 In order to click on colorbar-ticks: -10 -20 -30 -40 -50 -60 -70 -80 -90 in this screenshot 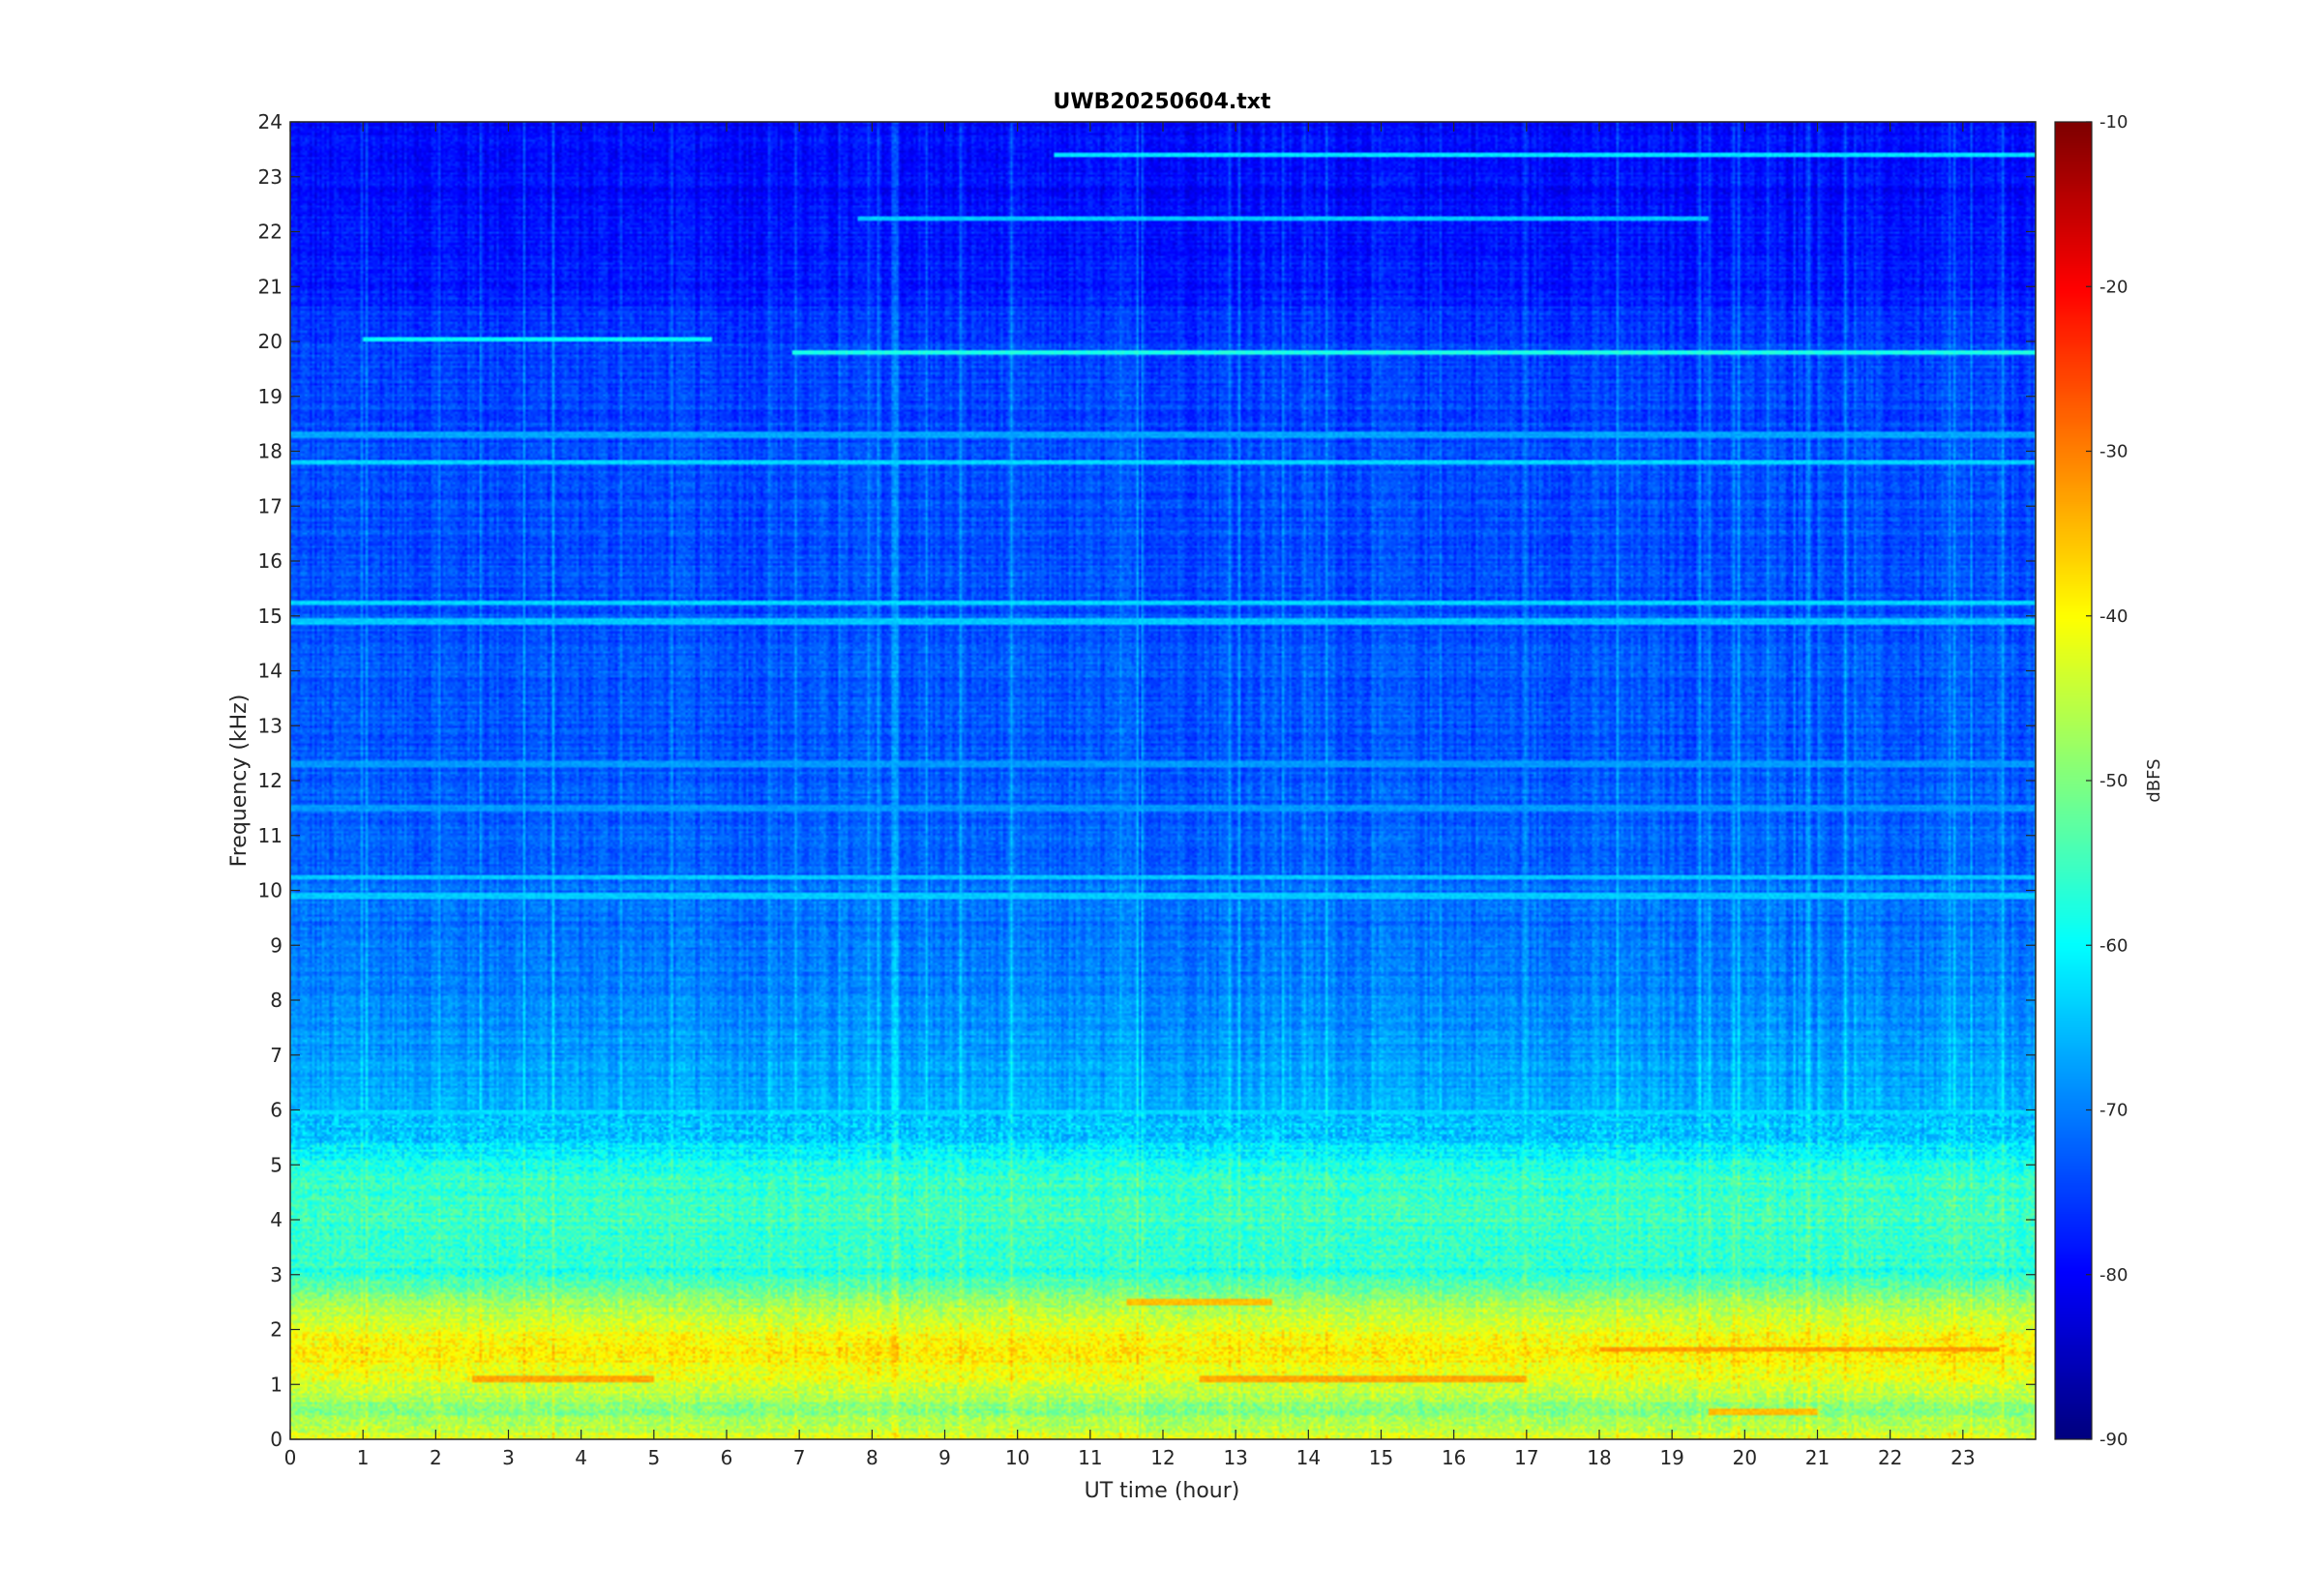, I will do `click(2107, 781)`.